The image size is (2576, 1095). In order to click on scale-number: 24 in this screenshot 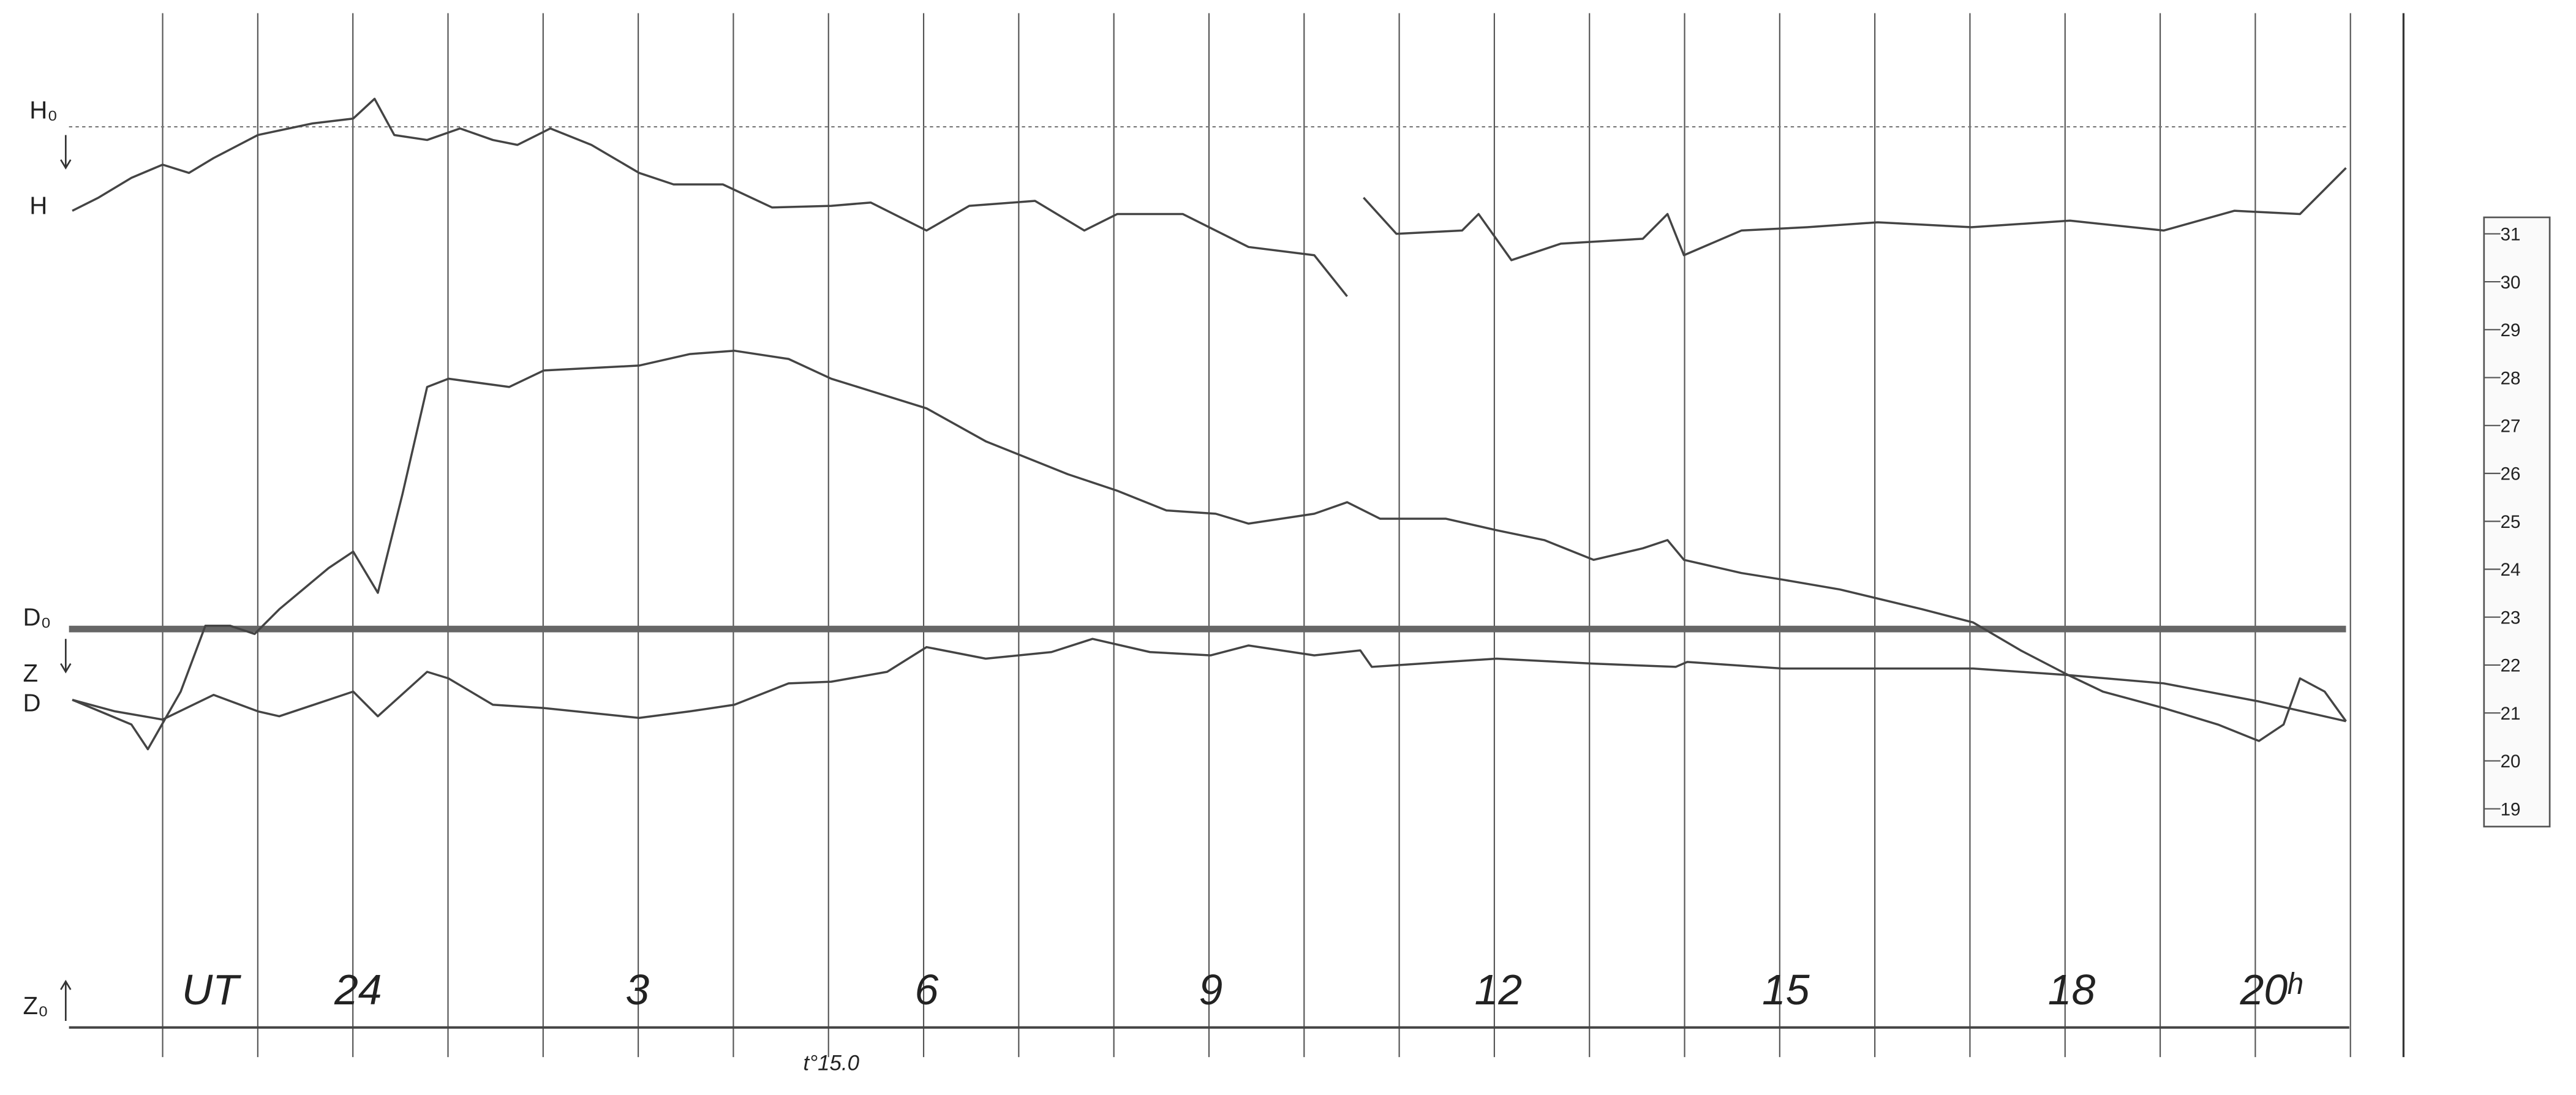, I will do `click(2511, 570)`.